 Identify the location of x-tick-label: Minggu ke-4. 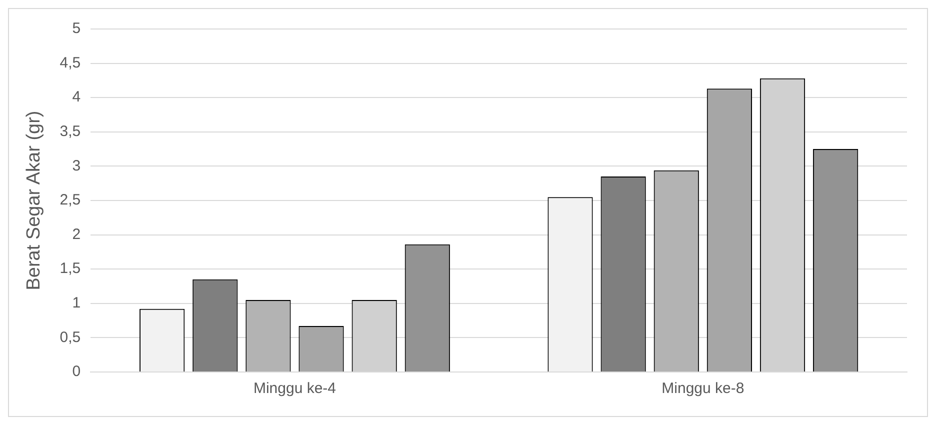
(294, 389).